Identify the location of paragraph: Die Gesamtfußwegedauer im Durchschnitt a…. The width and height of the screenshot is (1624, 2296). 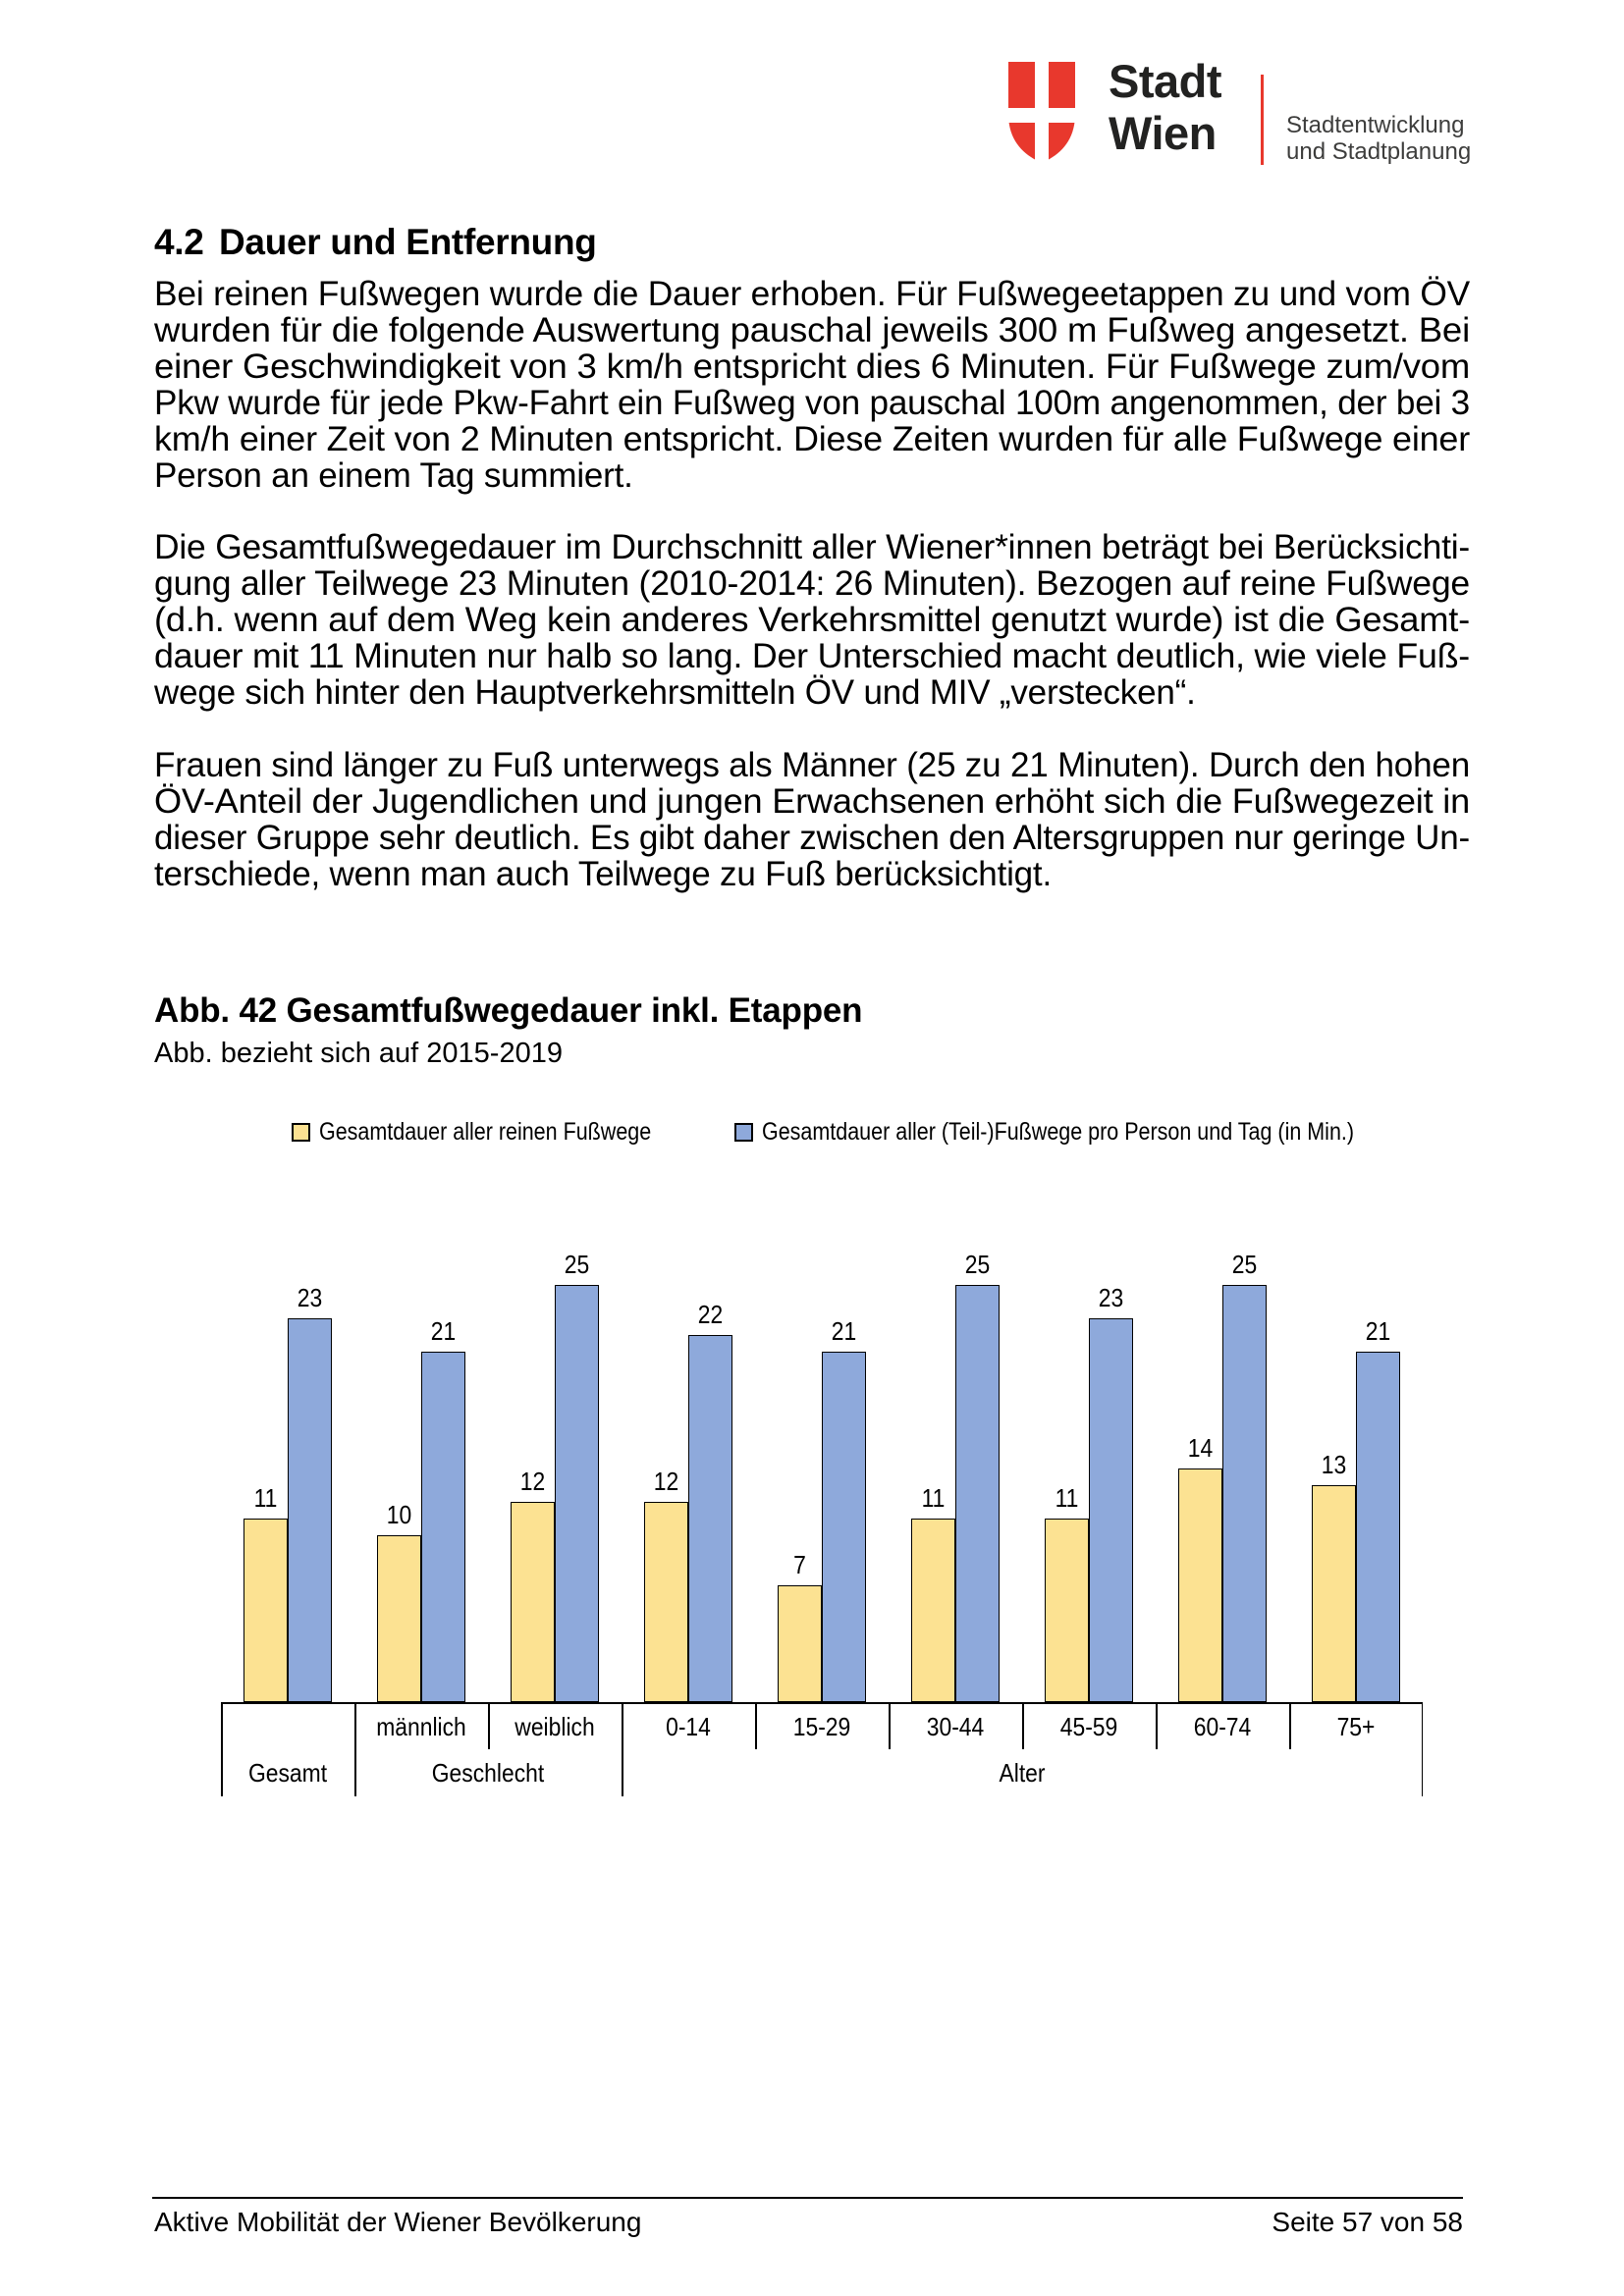
(812, 620).